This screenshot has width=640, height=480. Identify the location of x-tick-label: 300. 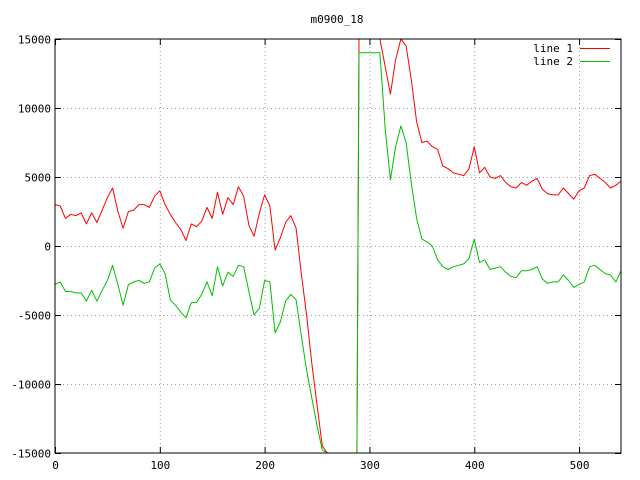
(370, 465).